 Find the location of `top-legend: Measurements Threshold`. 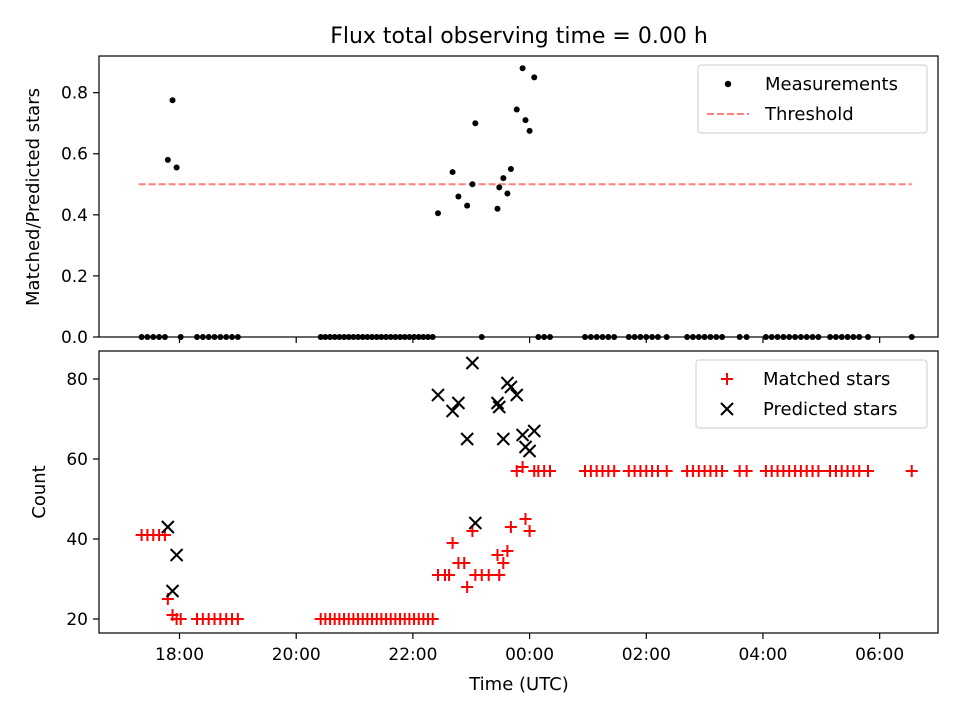

top-legend: Measurements Threshold is located at coordinates (812, 99).